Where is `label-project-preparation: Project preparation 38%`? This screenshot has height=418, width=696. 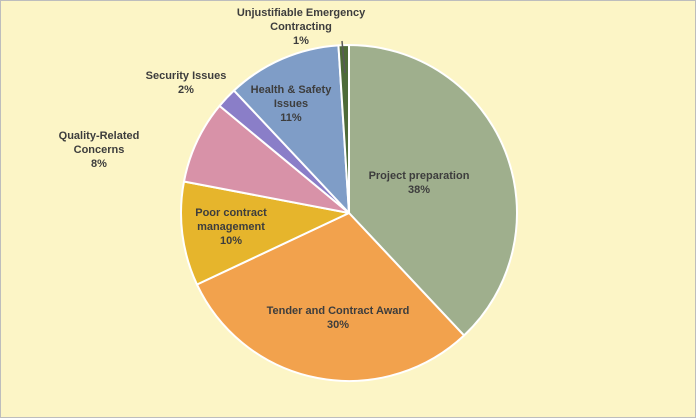
label-project-preparation: Project preparation 38% is located at coordinates (419, 183).